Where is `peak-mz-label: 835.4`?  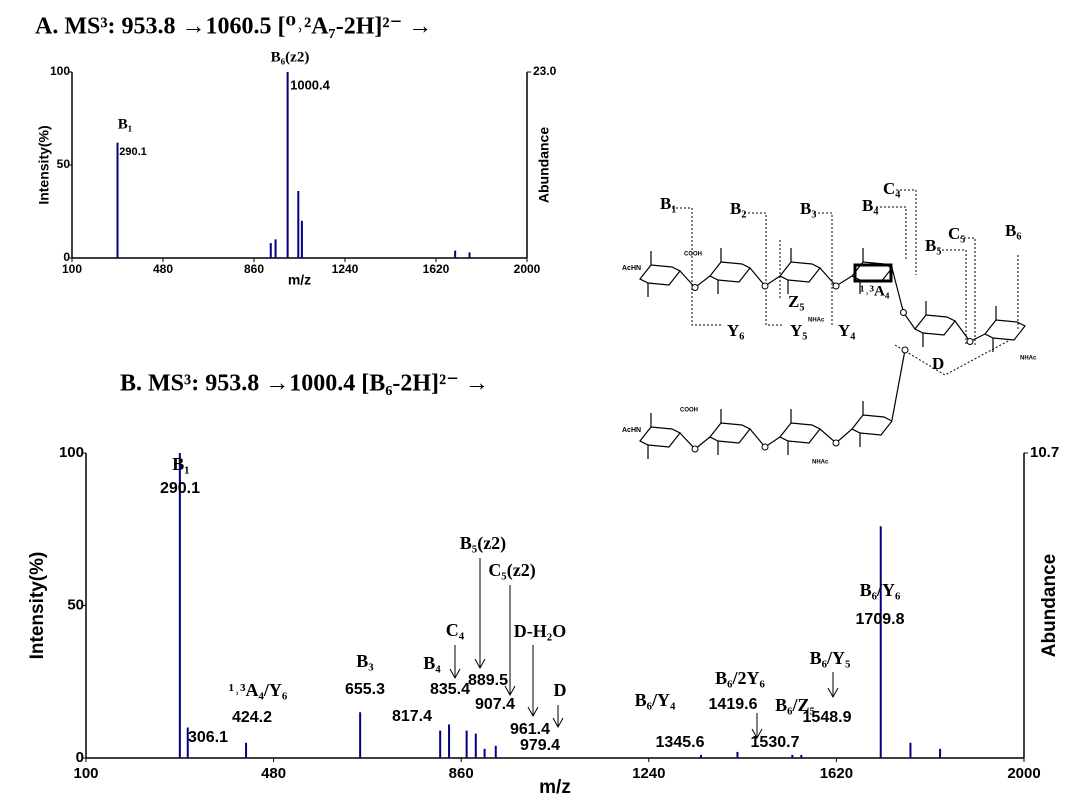
peak-mz-label: 835.4 is located at coordinates (450, 689).